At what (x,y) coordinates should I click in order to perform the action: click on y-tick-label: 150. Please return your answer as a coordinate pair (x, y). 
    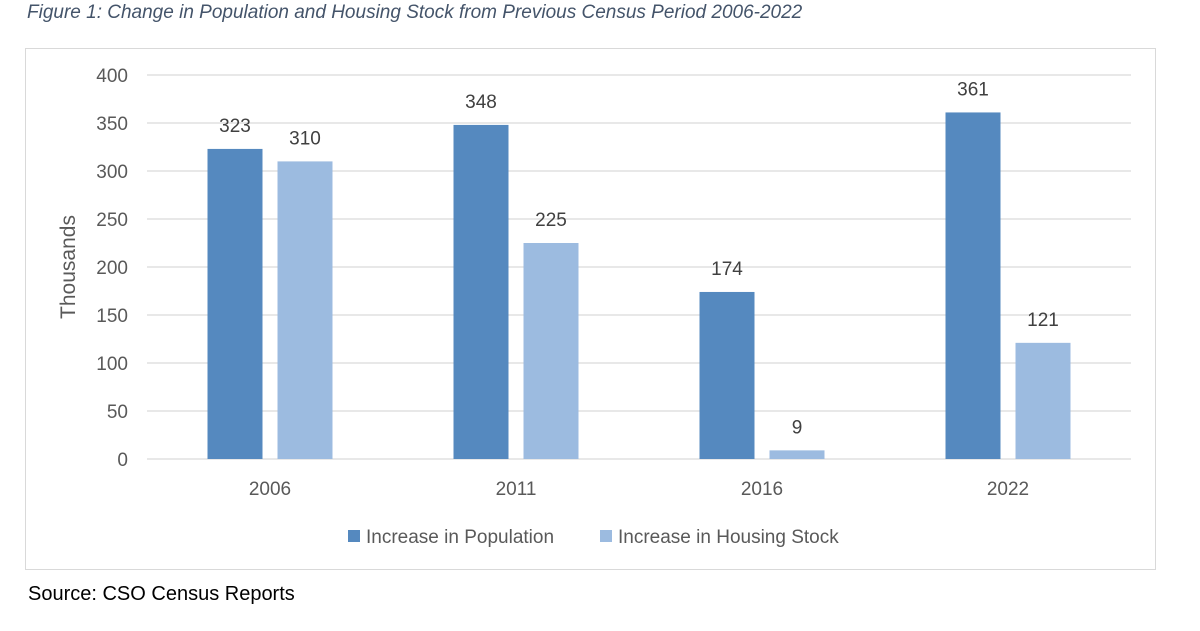
    Looking at the image, I should click on (112, 316).